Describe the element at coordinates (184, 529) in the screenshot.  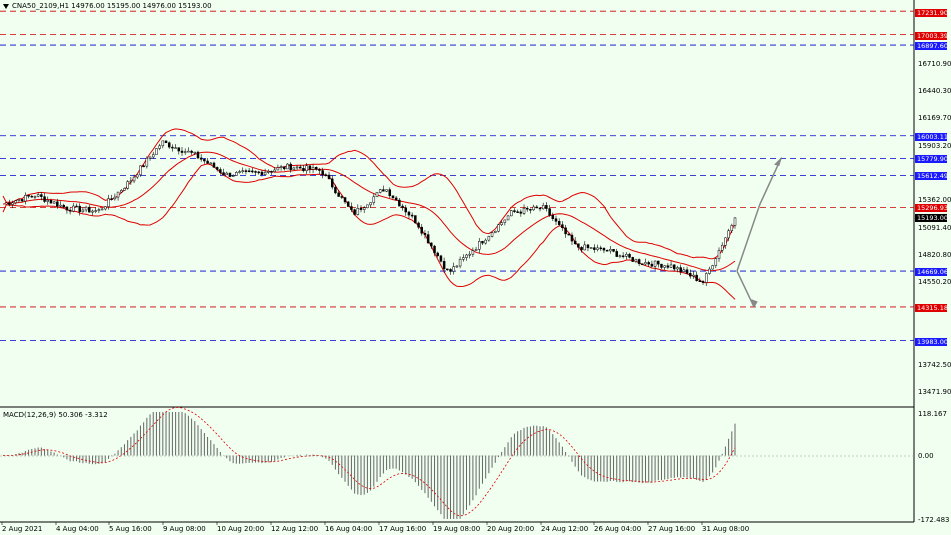
I see `x-tick-label: 9 Aug 08:00` at that location.